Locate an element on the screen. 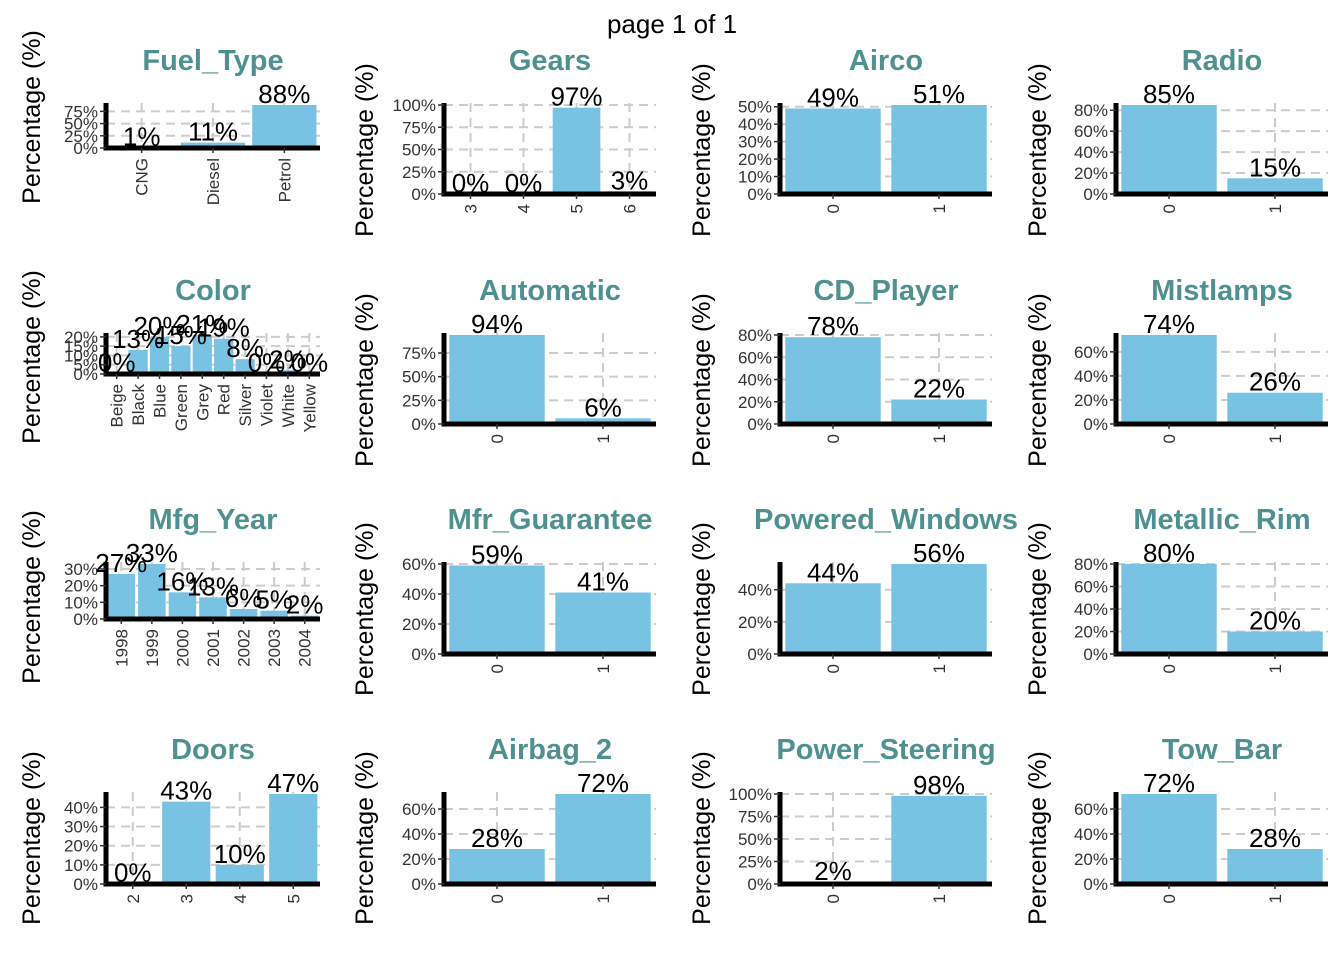  automatic-data-label: 94% is located at coordinates (497, 324).